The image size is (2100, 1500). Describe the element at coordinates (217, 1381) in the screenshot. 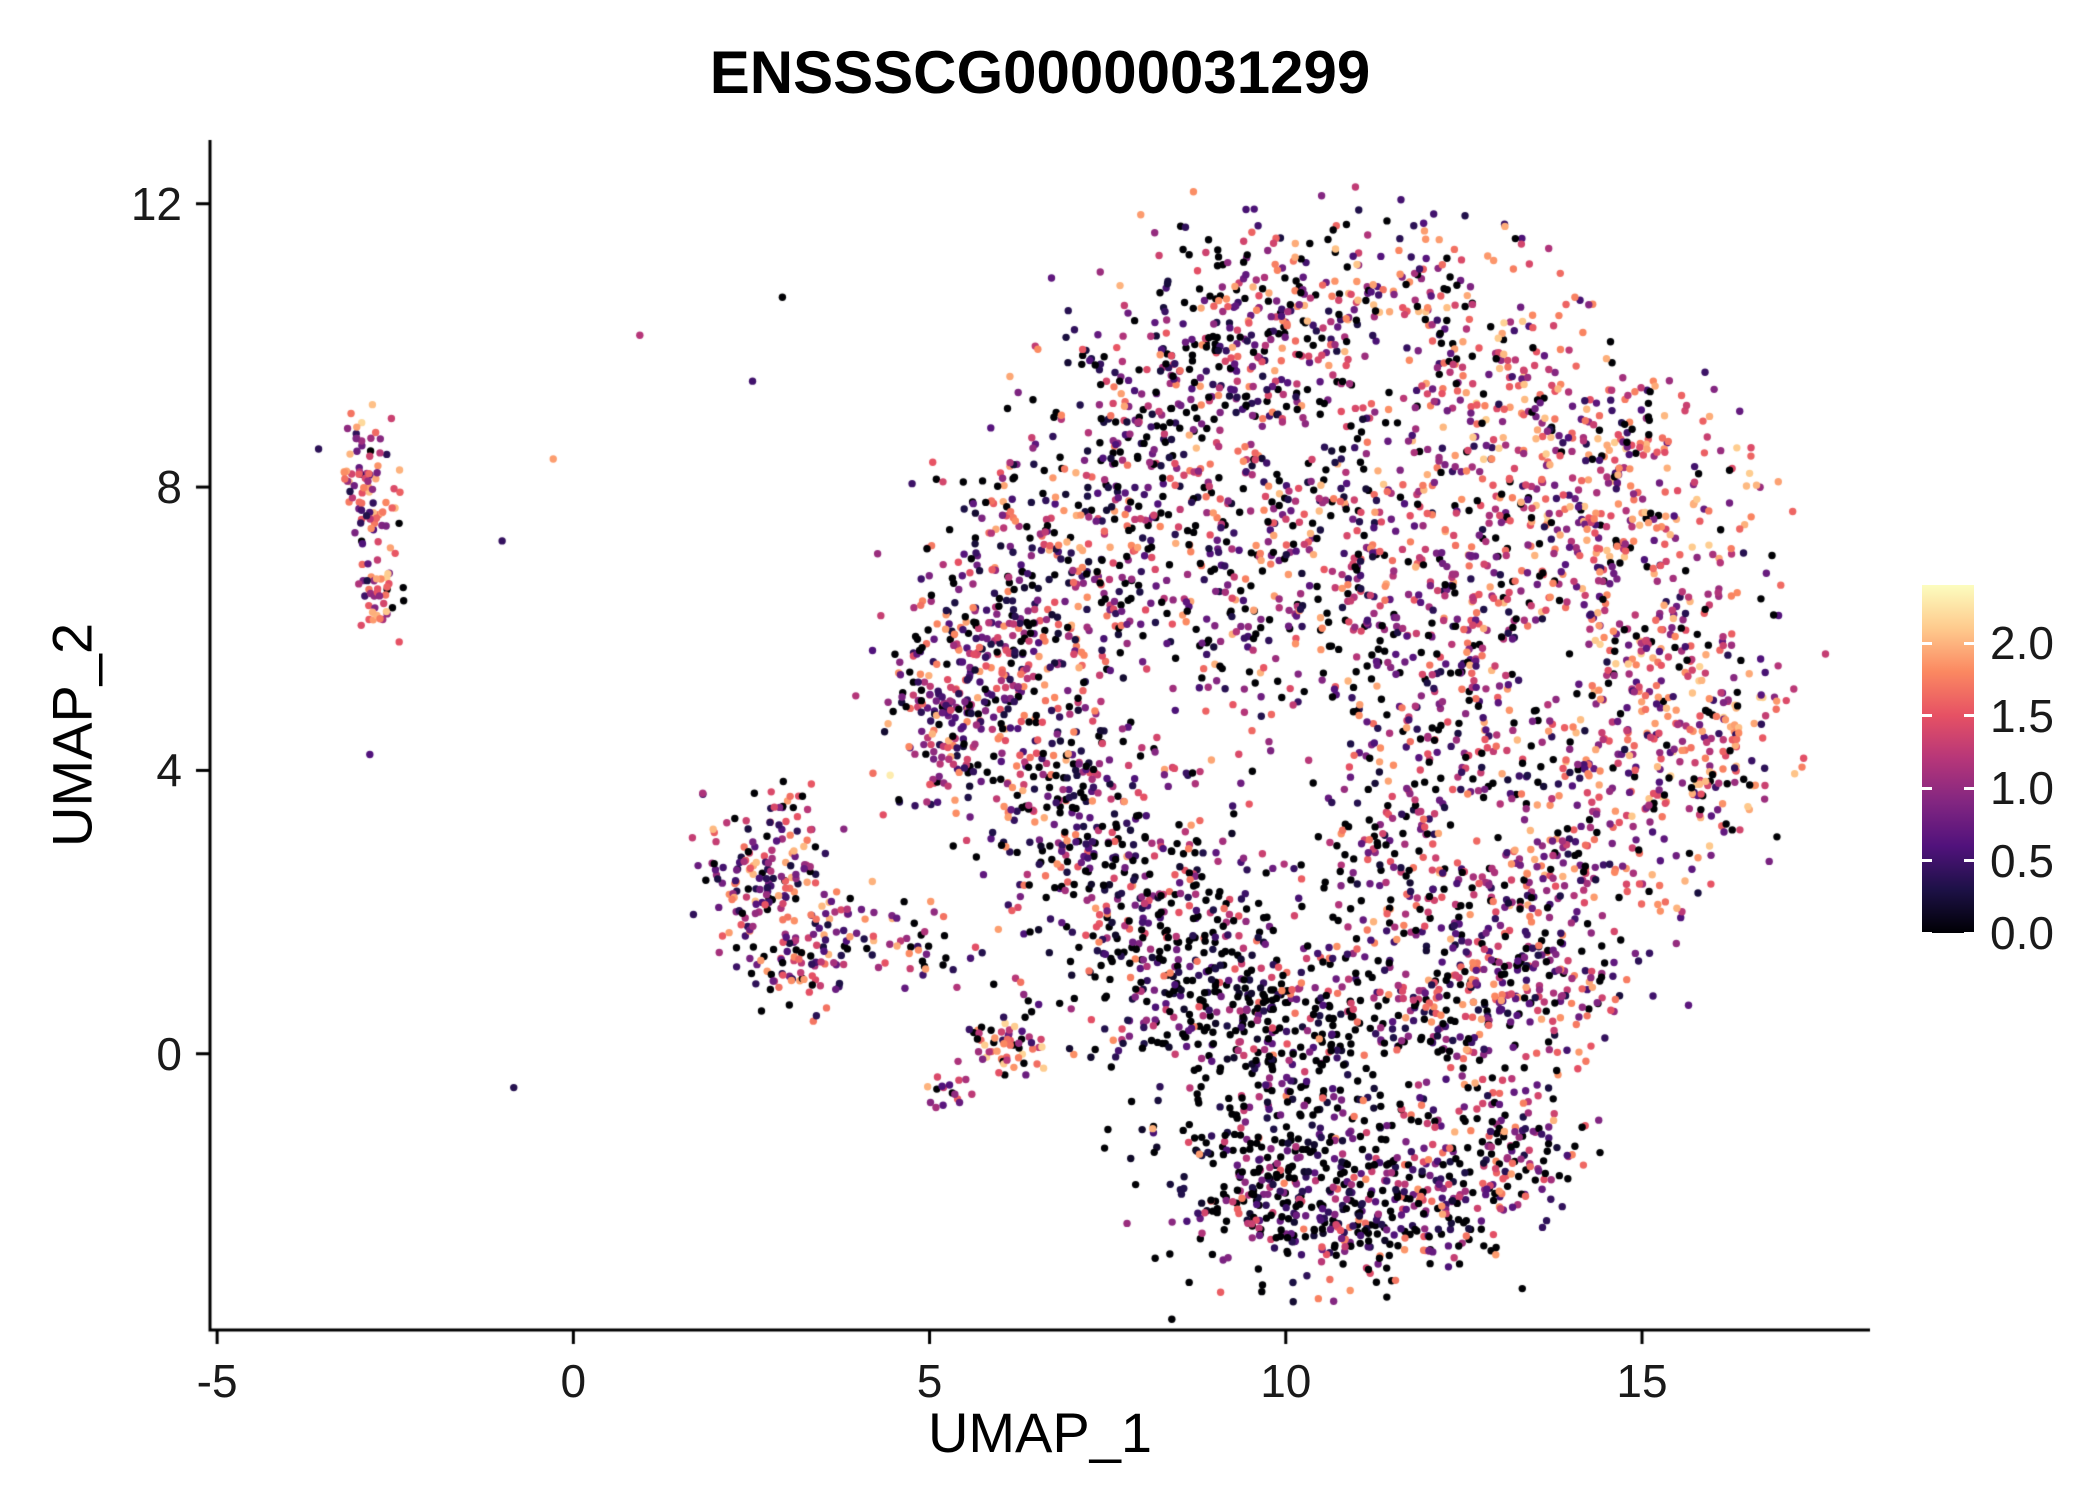

I see `x-tick-label--5: -5` at that location.